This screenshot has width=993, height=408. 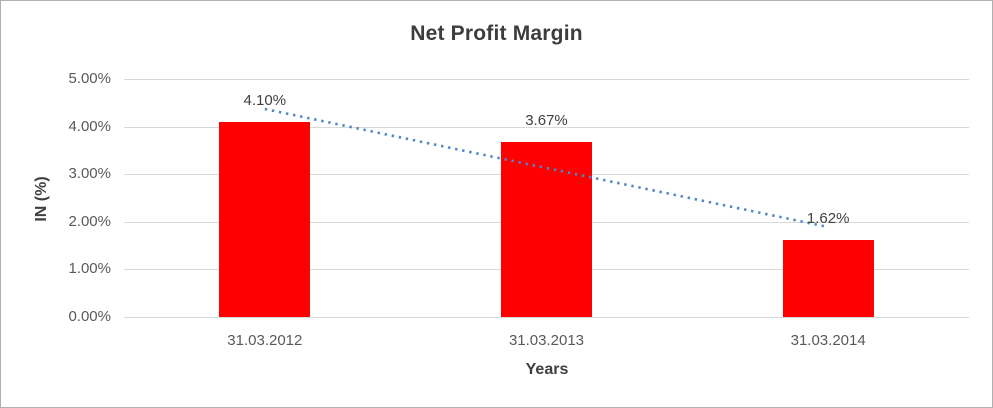 What do you see at coordinates (265, 340) in the screenshot?
I see `x-axis-tick-label: 31.03.2012` at bounding box center [265, 340].